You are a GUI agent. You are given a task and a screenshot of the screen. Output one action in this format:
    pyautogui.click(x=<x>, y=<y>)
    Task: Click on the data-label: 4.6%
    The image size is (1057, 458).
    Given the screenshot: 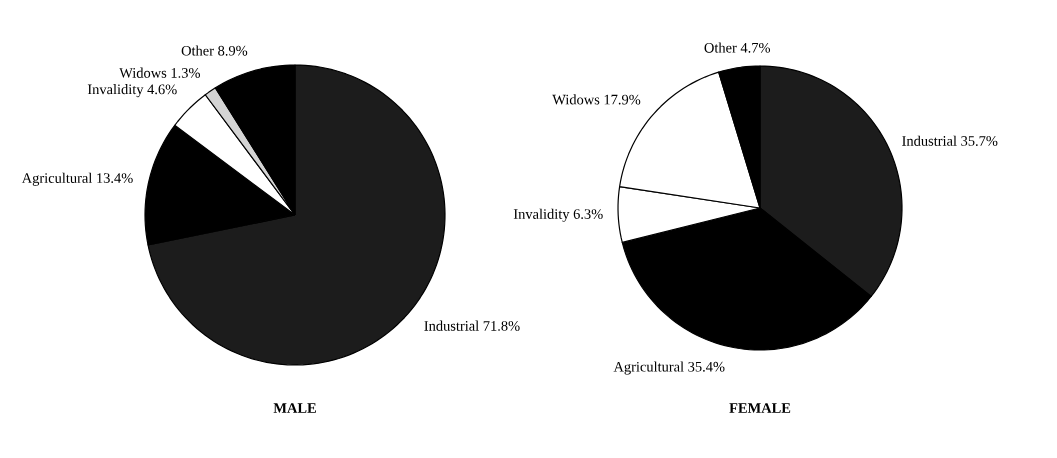 What is the action you would take?
    pyautogui.click(x=162, y=89)
    